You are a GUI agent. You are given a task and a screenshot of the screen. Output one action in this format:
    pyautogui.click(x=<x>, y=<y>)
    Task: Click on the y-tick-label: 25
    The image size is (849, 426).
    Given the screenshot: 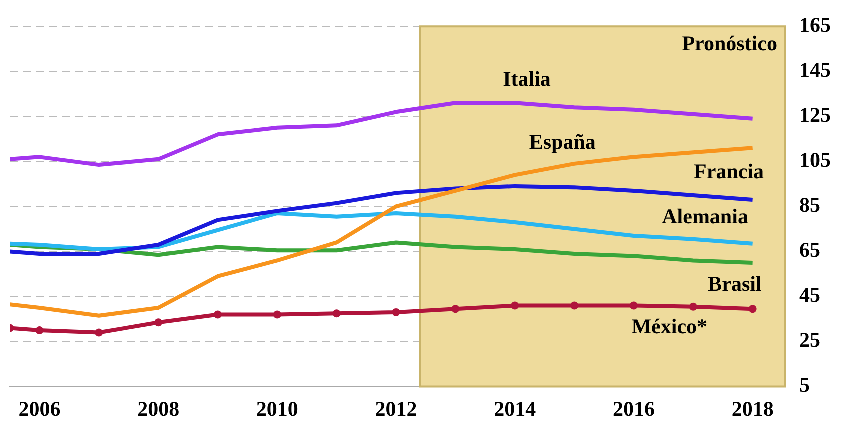 What is the action you would take?
    pyautogui.click(x=810, y=340)
    